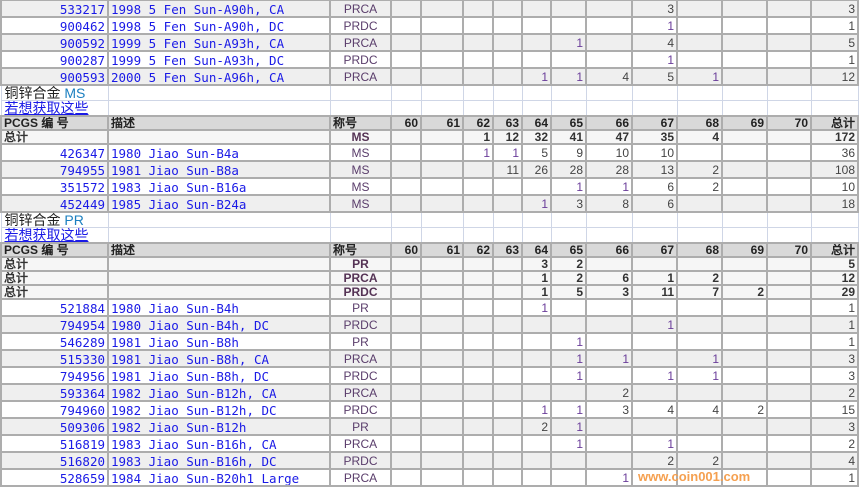 The height and width of the screenshot is (487, 860). I want to click on coin-description-link: 1985 Jiao Sun-B24a, so click(219, 203).